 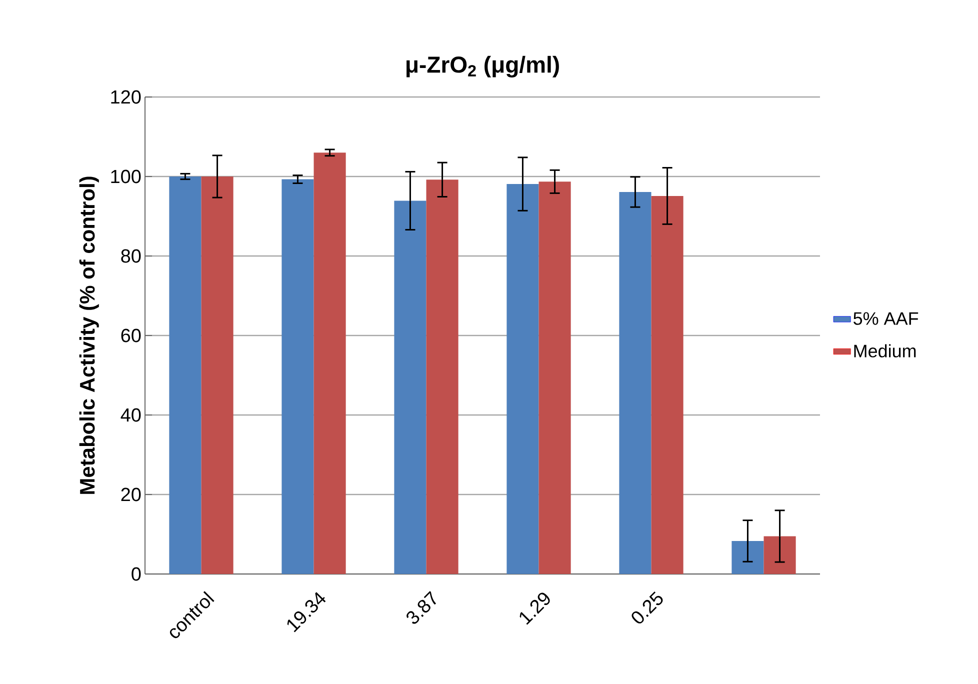 I want to click on y-tick-label: 120, so click(x=126, y=97).